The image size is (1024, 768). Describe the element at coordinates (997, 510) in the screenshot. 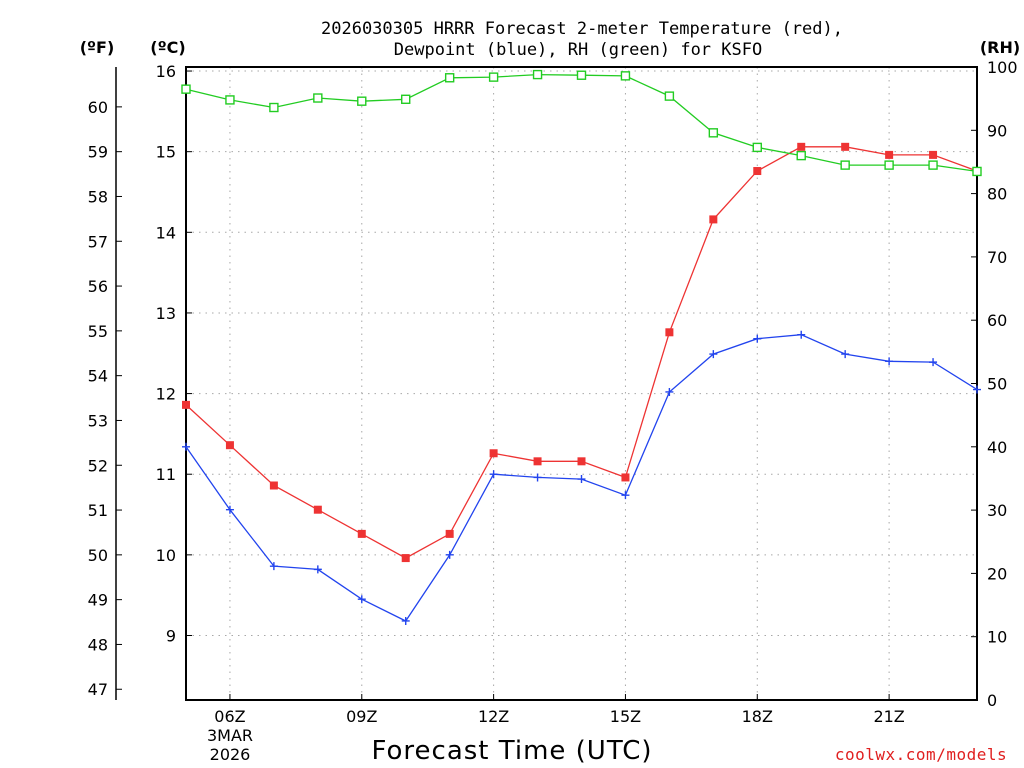

I see `rh-tick-label: 30` at that location.